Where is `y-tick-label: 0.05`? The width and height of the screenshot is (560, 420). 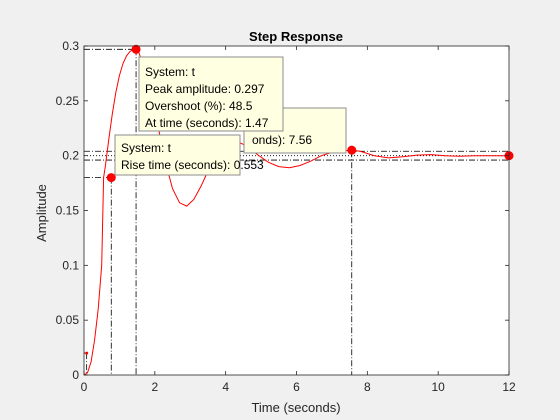
y-tick-label: 0.05 is located at coordinates (68, 320).